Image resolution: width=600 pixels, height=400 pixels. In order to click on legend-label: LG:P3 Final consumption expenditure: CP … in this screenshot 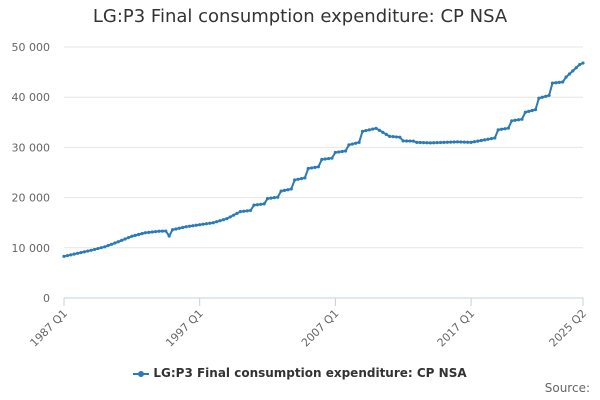, I will do `click(310, 373)`.